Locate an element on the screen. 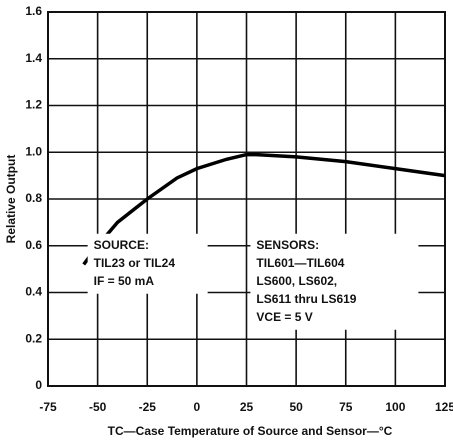 This screenshot has width=453, height=444. y-tick-label: 0 is located at coordinates (38, 385).